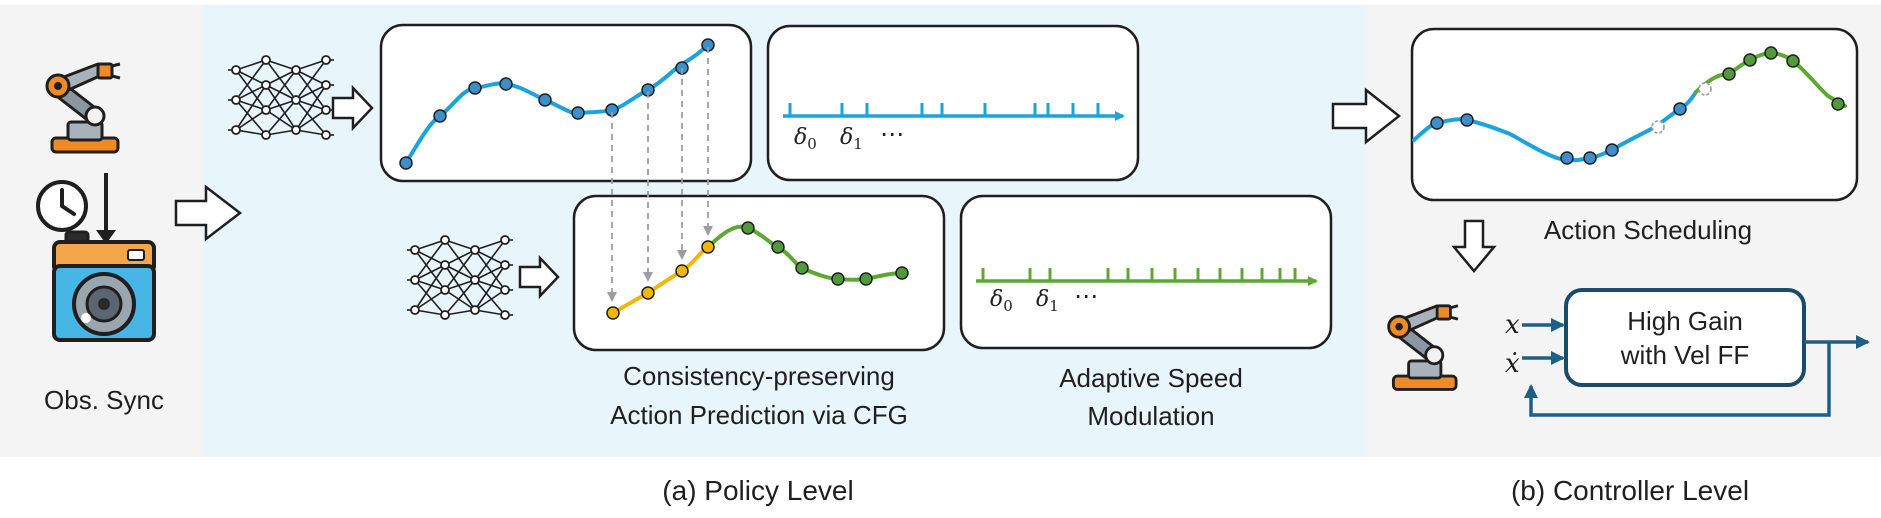  I want to click on observation-label: Obs. Sync, so click(104, 400).